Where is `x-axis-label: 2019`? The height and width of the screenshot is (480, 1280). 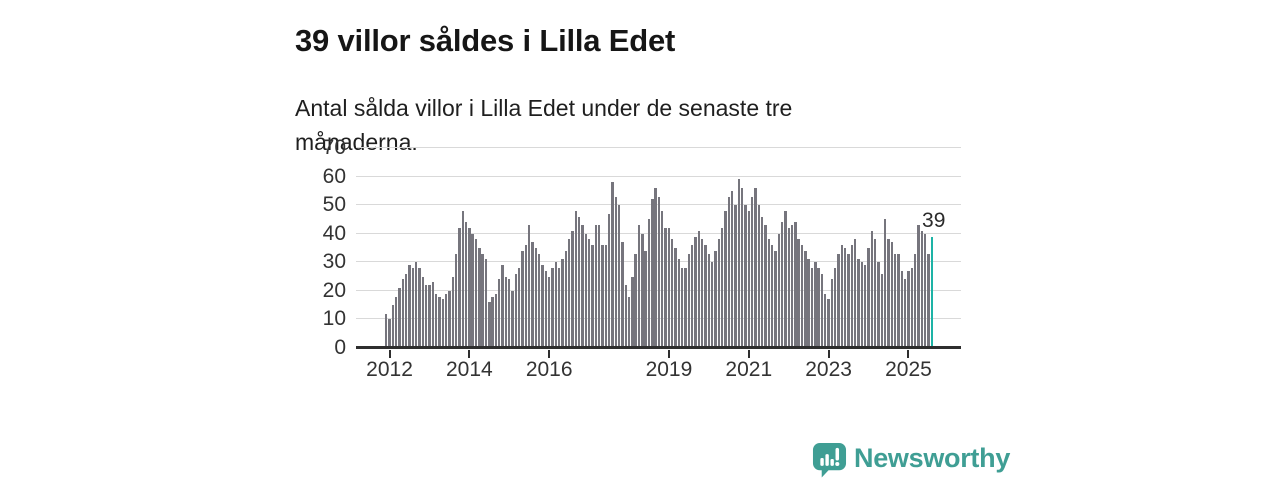
x-axis-label: 2019 is located at coordinates (669, 369).